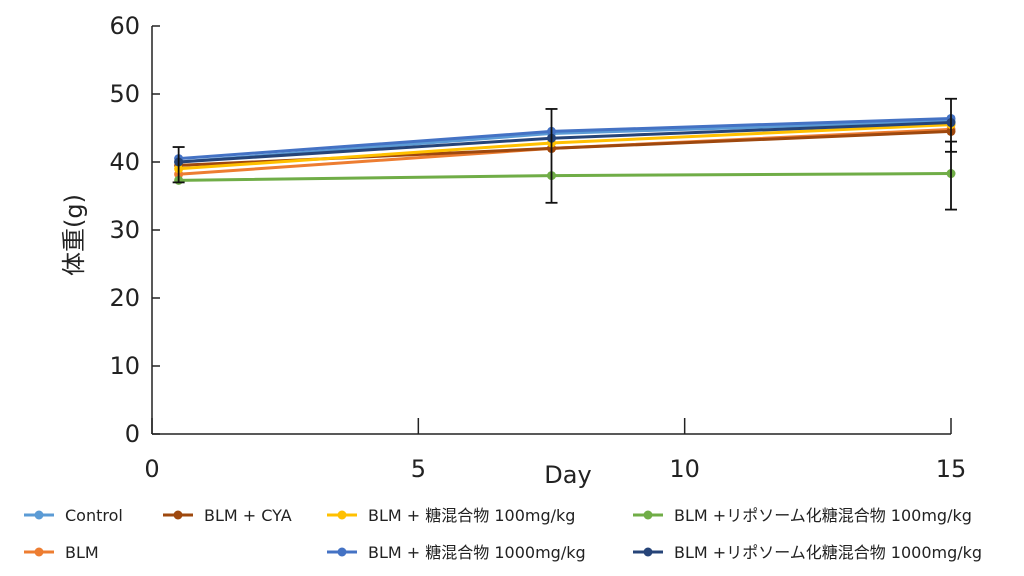 This screenshot has height=576, width=1024. What do you see at coordinates (132, 434) in the screenshot?
I see `y-tick-label: 0` at bounding box center [132, 434].